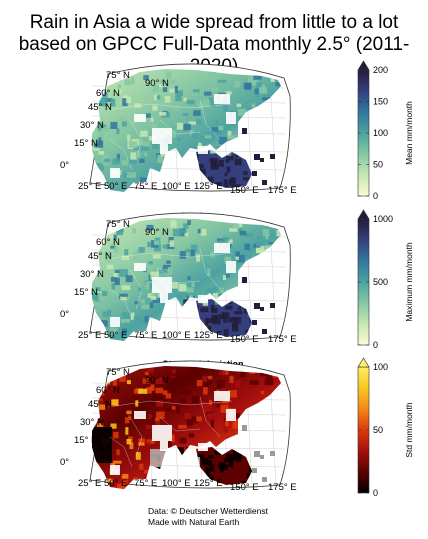  What do you see at coordinates (145, 186) in the screenshot?
I see `lon-label-mean-2: 75° E` at bounding box center [145, 186].